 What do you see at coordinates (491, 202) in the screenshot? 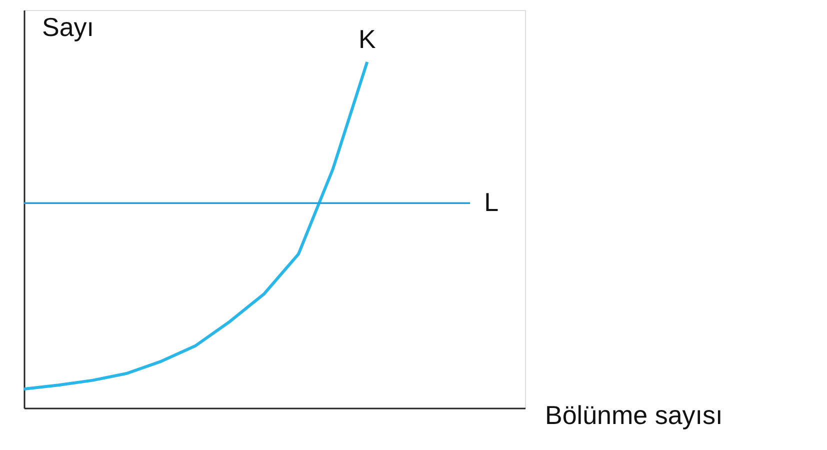
I see `series-label: L` at bounding box center [491, 202].